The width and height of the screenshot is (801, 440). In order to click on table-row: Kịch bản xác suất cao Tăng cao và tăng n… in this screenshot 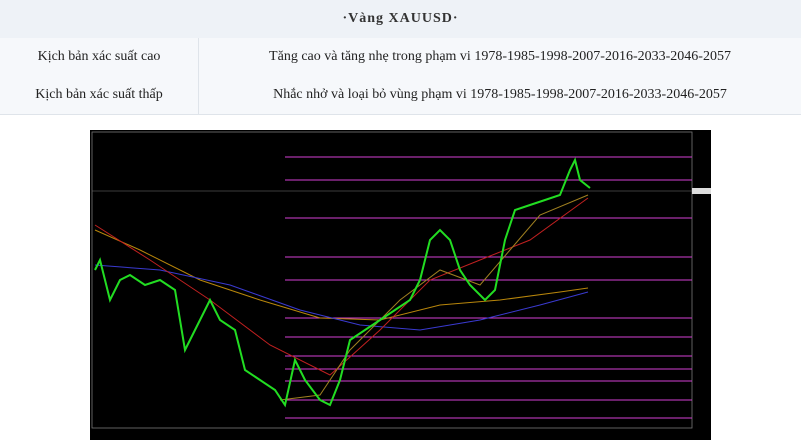, I will do `click(400, 57)`.